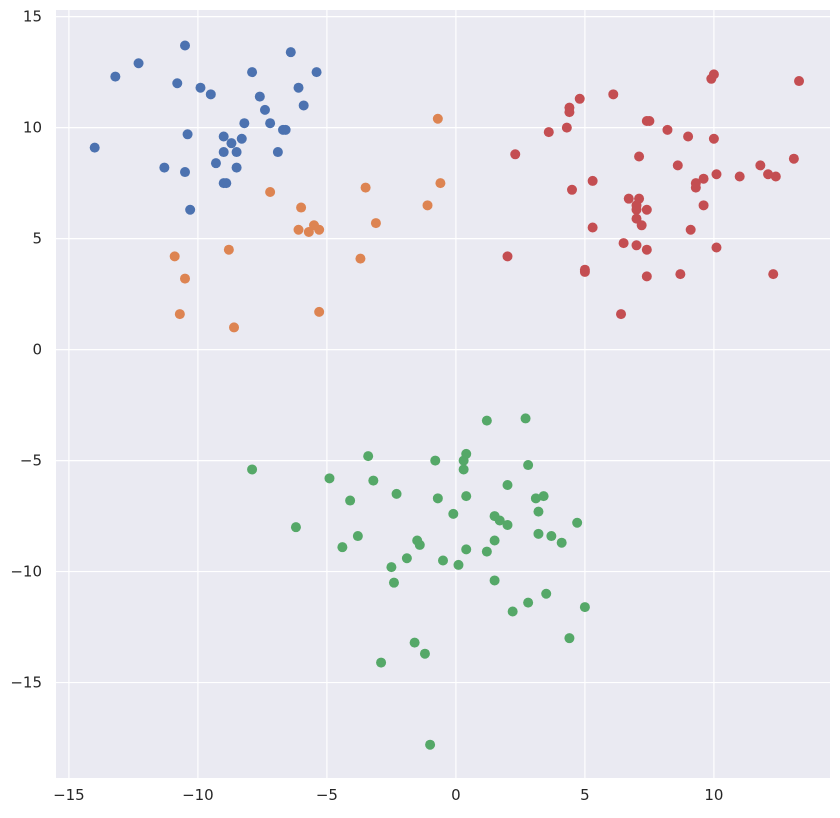  I want to click on x-tick-label: 10, so click(713, 795).